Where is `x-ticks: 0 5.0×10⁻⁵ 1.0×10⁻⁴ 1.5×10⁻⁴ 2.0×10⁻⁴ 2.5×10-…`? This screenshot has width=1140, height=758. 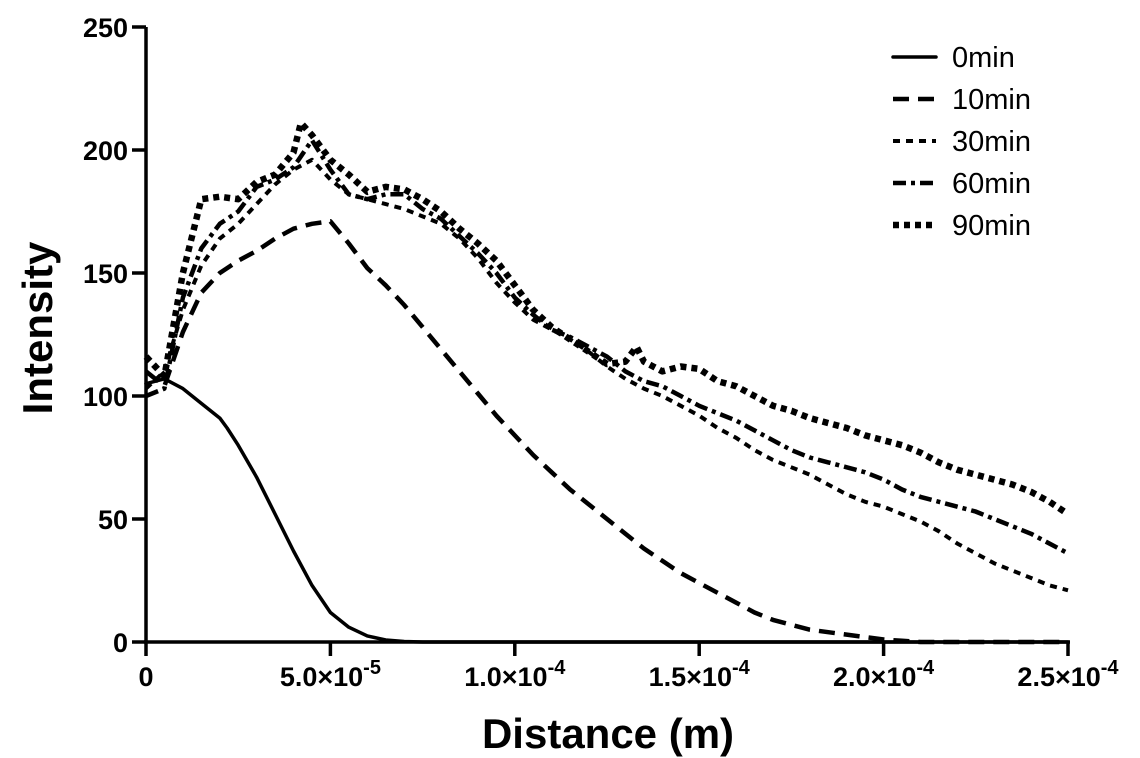 x-ticks: 0 5.0×10⁻⁵ 1.0×10⁻⁴ 1.5×10⁻⁴ 2.0×10⁻⁴ 2.5×10-… is located at coordinates (628, 667).